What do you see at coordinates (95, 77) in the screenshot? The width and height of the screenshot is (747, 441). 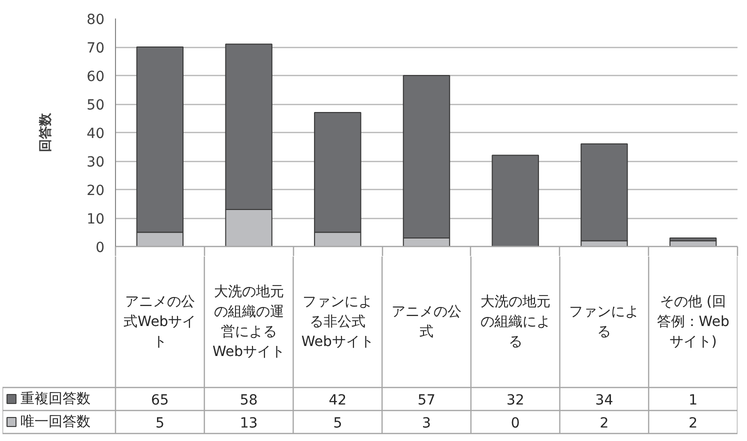 I see `y-tick-label: 60` at bounding box center [95, 77].